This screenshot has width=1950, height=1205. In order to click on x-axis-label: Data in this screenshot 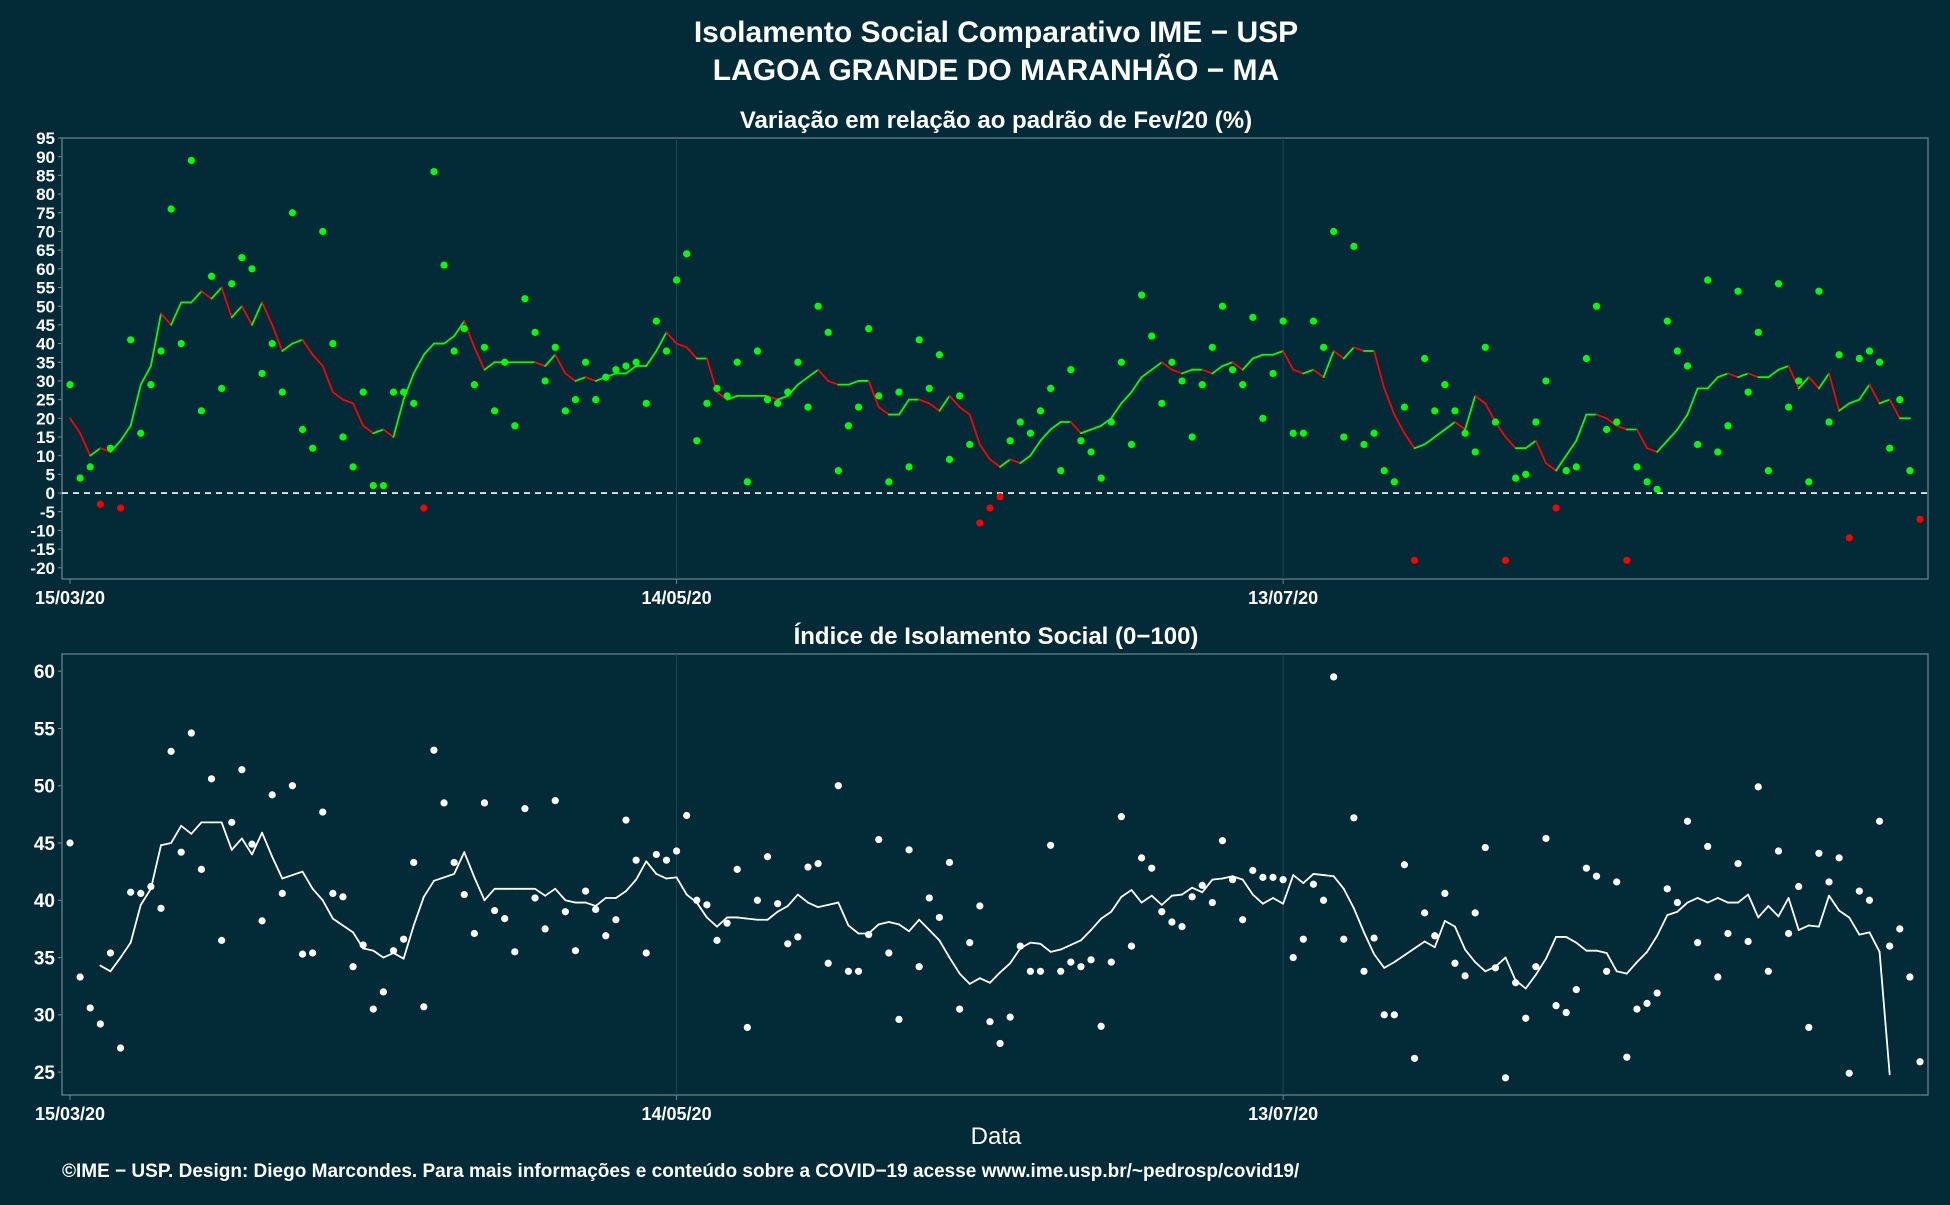, I will do `click(996, 1136)`.